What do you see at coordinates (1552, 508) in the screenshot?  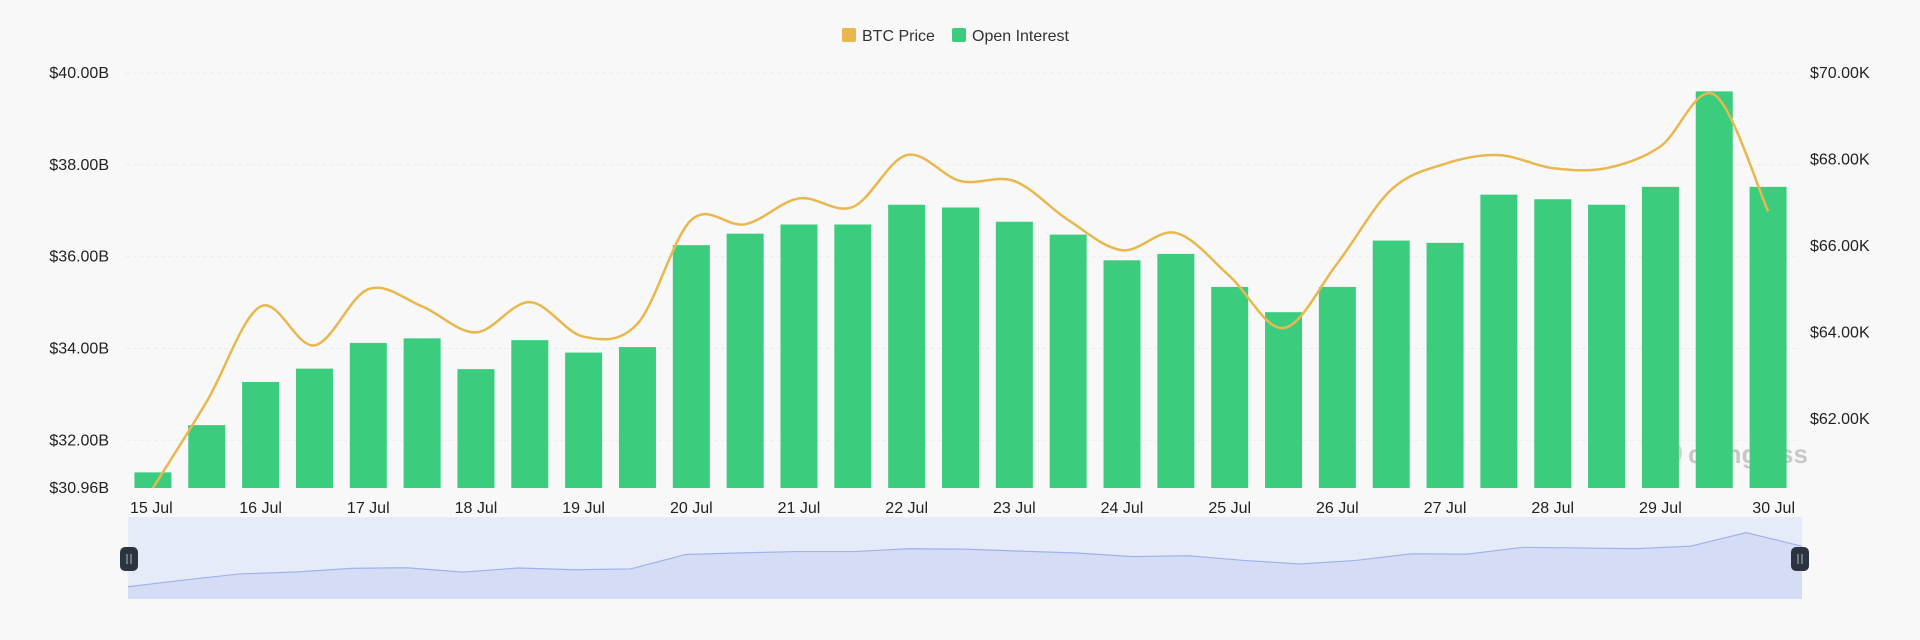 I see `x-axis-tick-label: 28 Jul` at bounding box center [1552, 508].